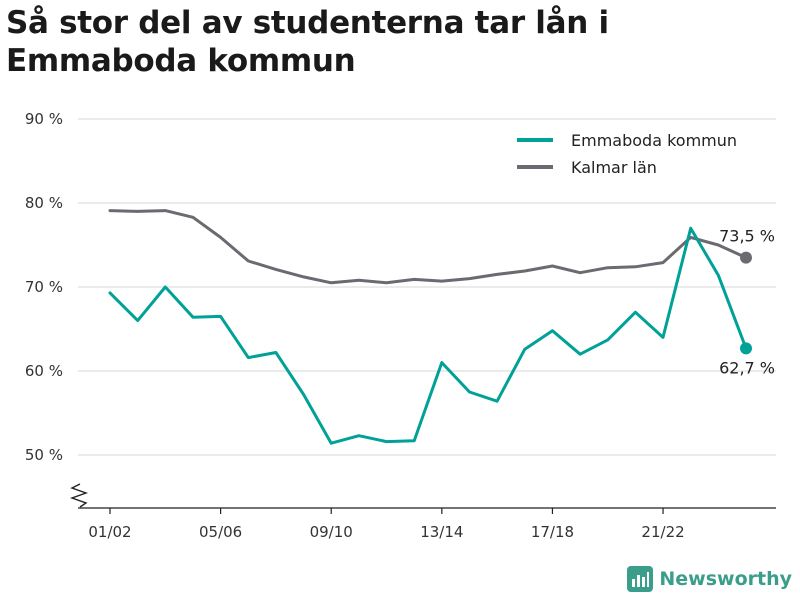 The width and height of the screenshot is (800, 600). What do you see at coordinates (746, 348) in the screenshot?
I see `end-point-emmaboda-kommun` at bounding box center [746, 348].